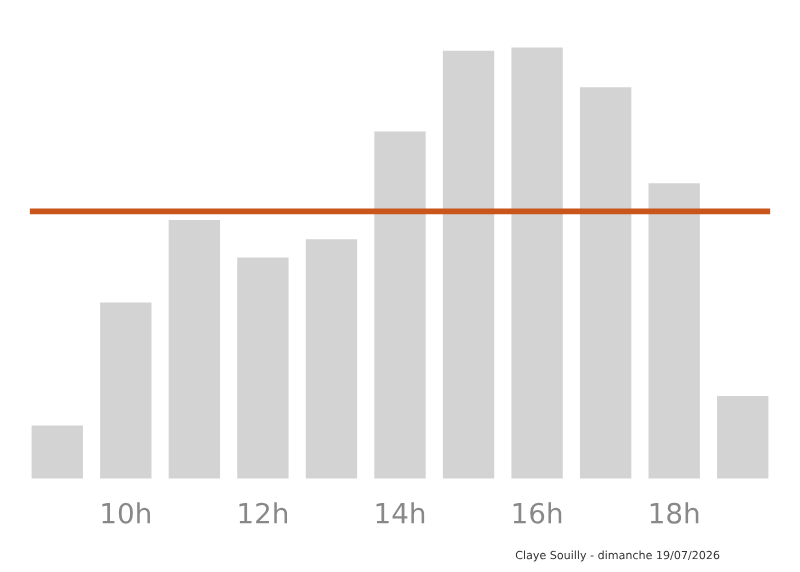 The height and width of the screenshot is (572, 800). What do you see at coordinates (400, 513) in the screenshot?
I see `x-tick-label: 14h` at bounding box center [400, 513].